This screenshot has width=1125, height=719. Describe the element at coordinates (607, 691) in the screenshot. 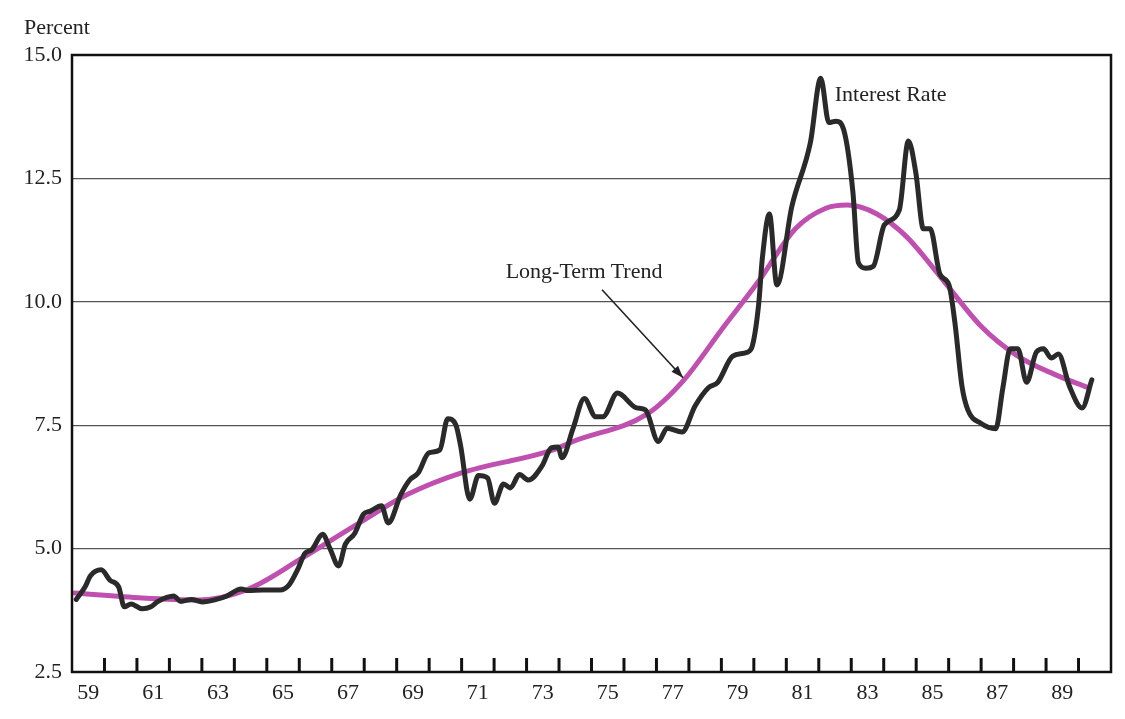

I see `x-tick-label: 75` at that location.